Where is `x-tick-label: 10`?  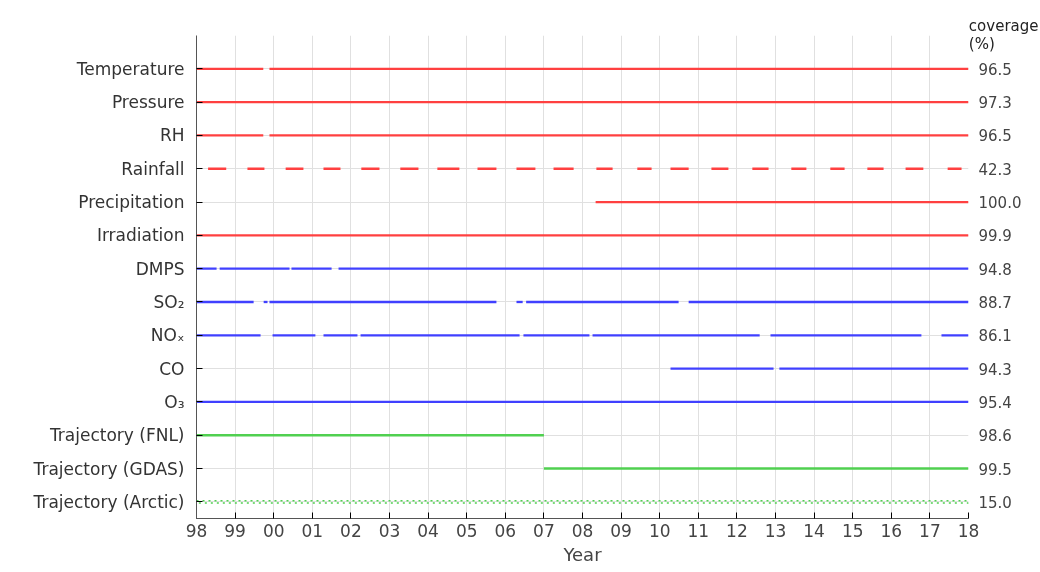
x-tick-label: 10 is located at coordinates (659, 530).